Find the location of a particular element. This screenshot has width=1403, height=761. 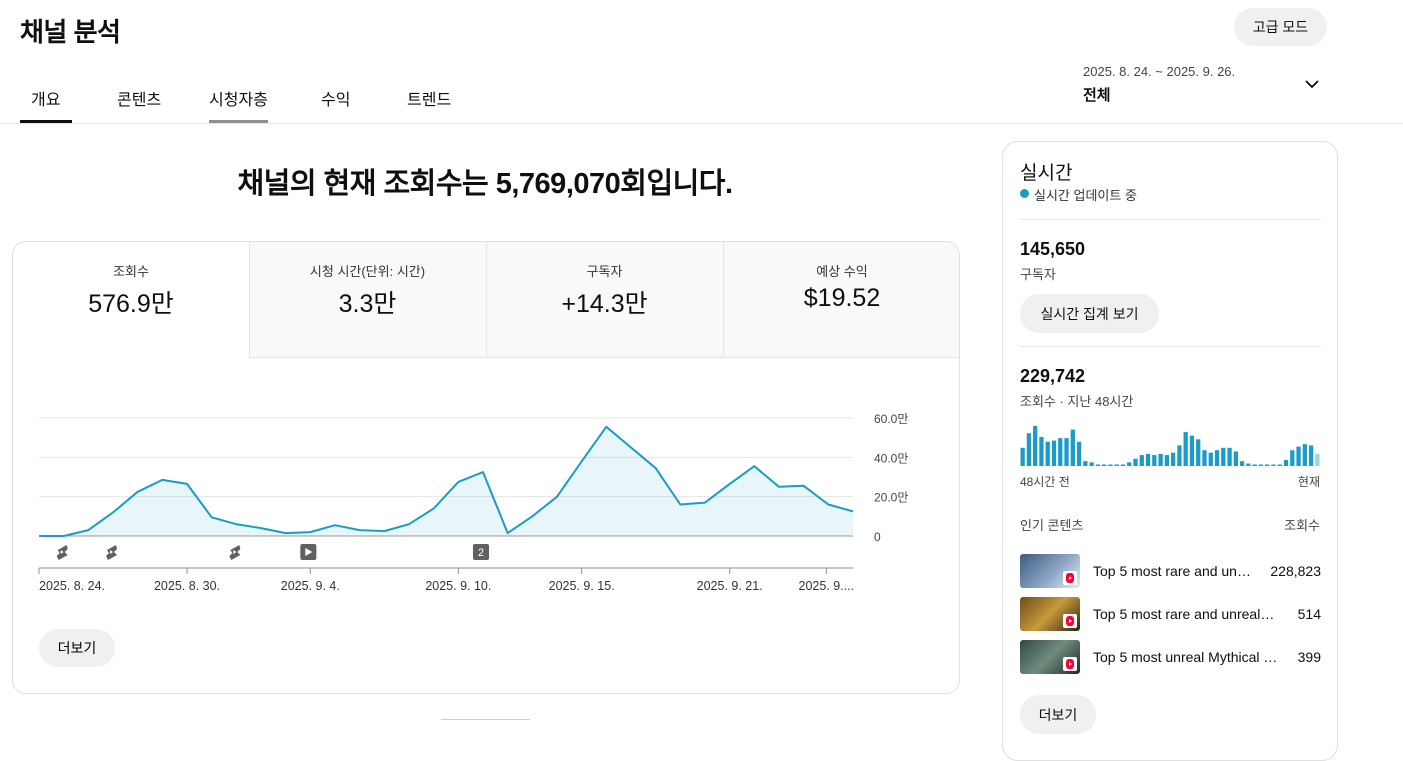

x-tick-label: 2025. 9. 21. is located at coordinates (730, 586).